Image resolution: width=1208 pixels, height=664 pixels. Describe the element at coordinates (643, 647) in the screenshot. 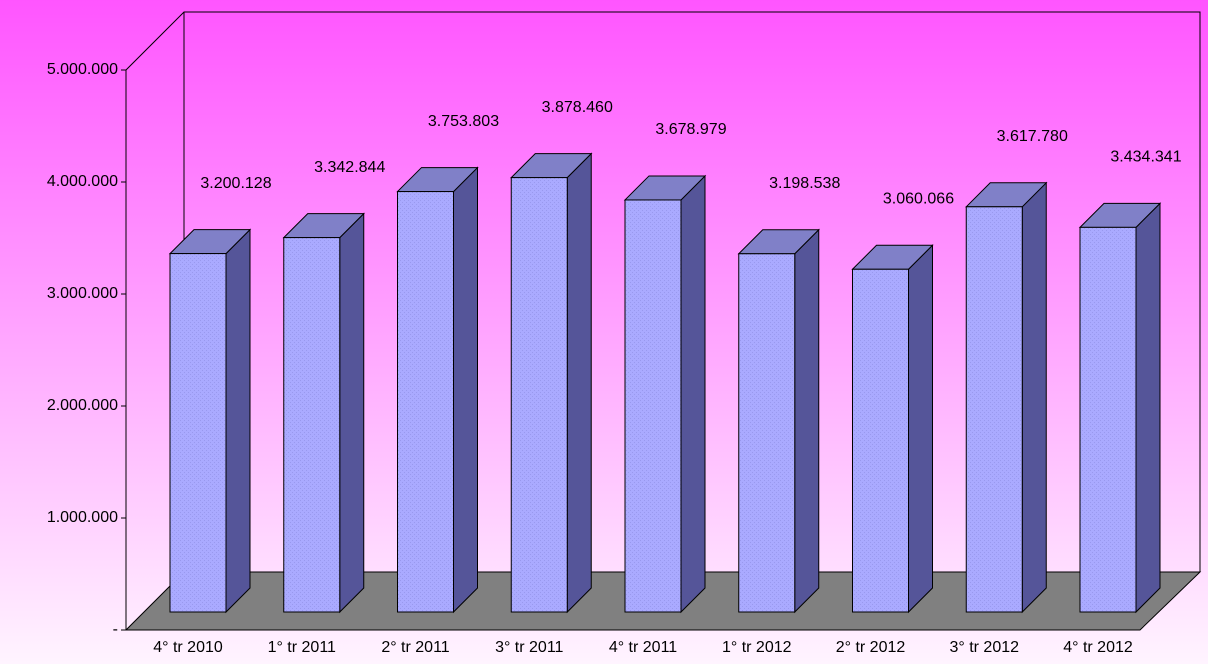

I see `x-tick-label: 4° tr 2011` at that location.